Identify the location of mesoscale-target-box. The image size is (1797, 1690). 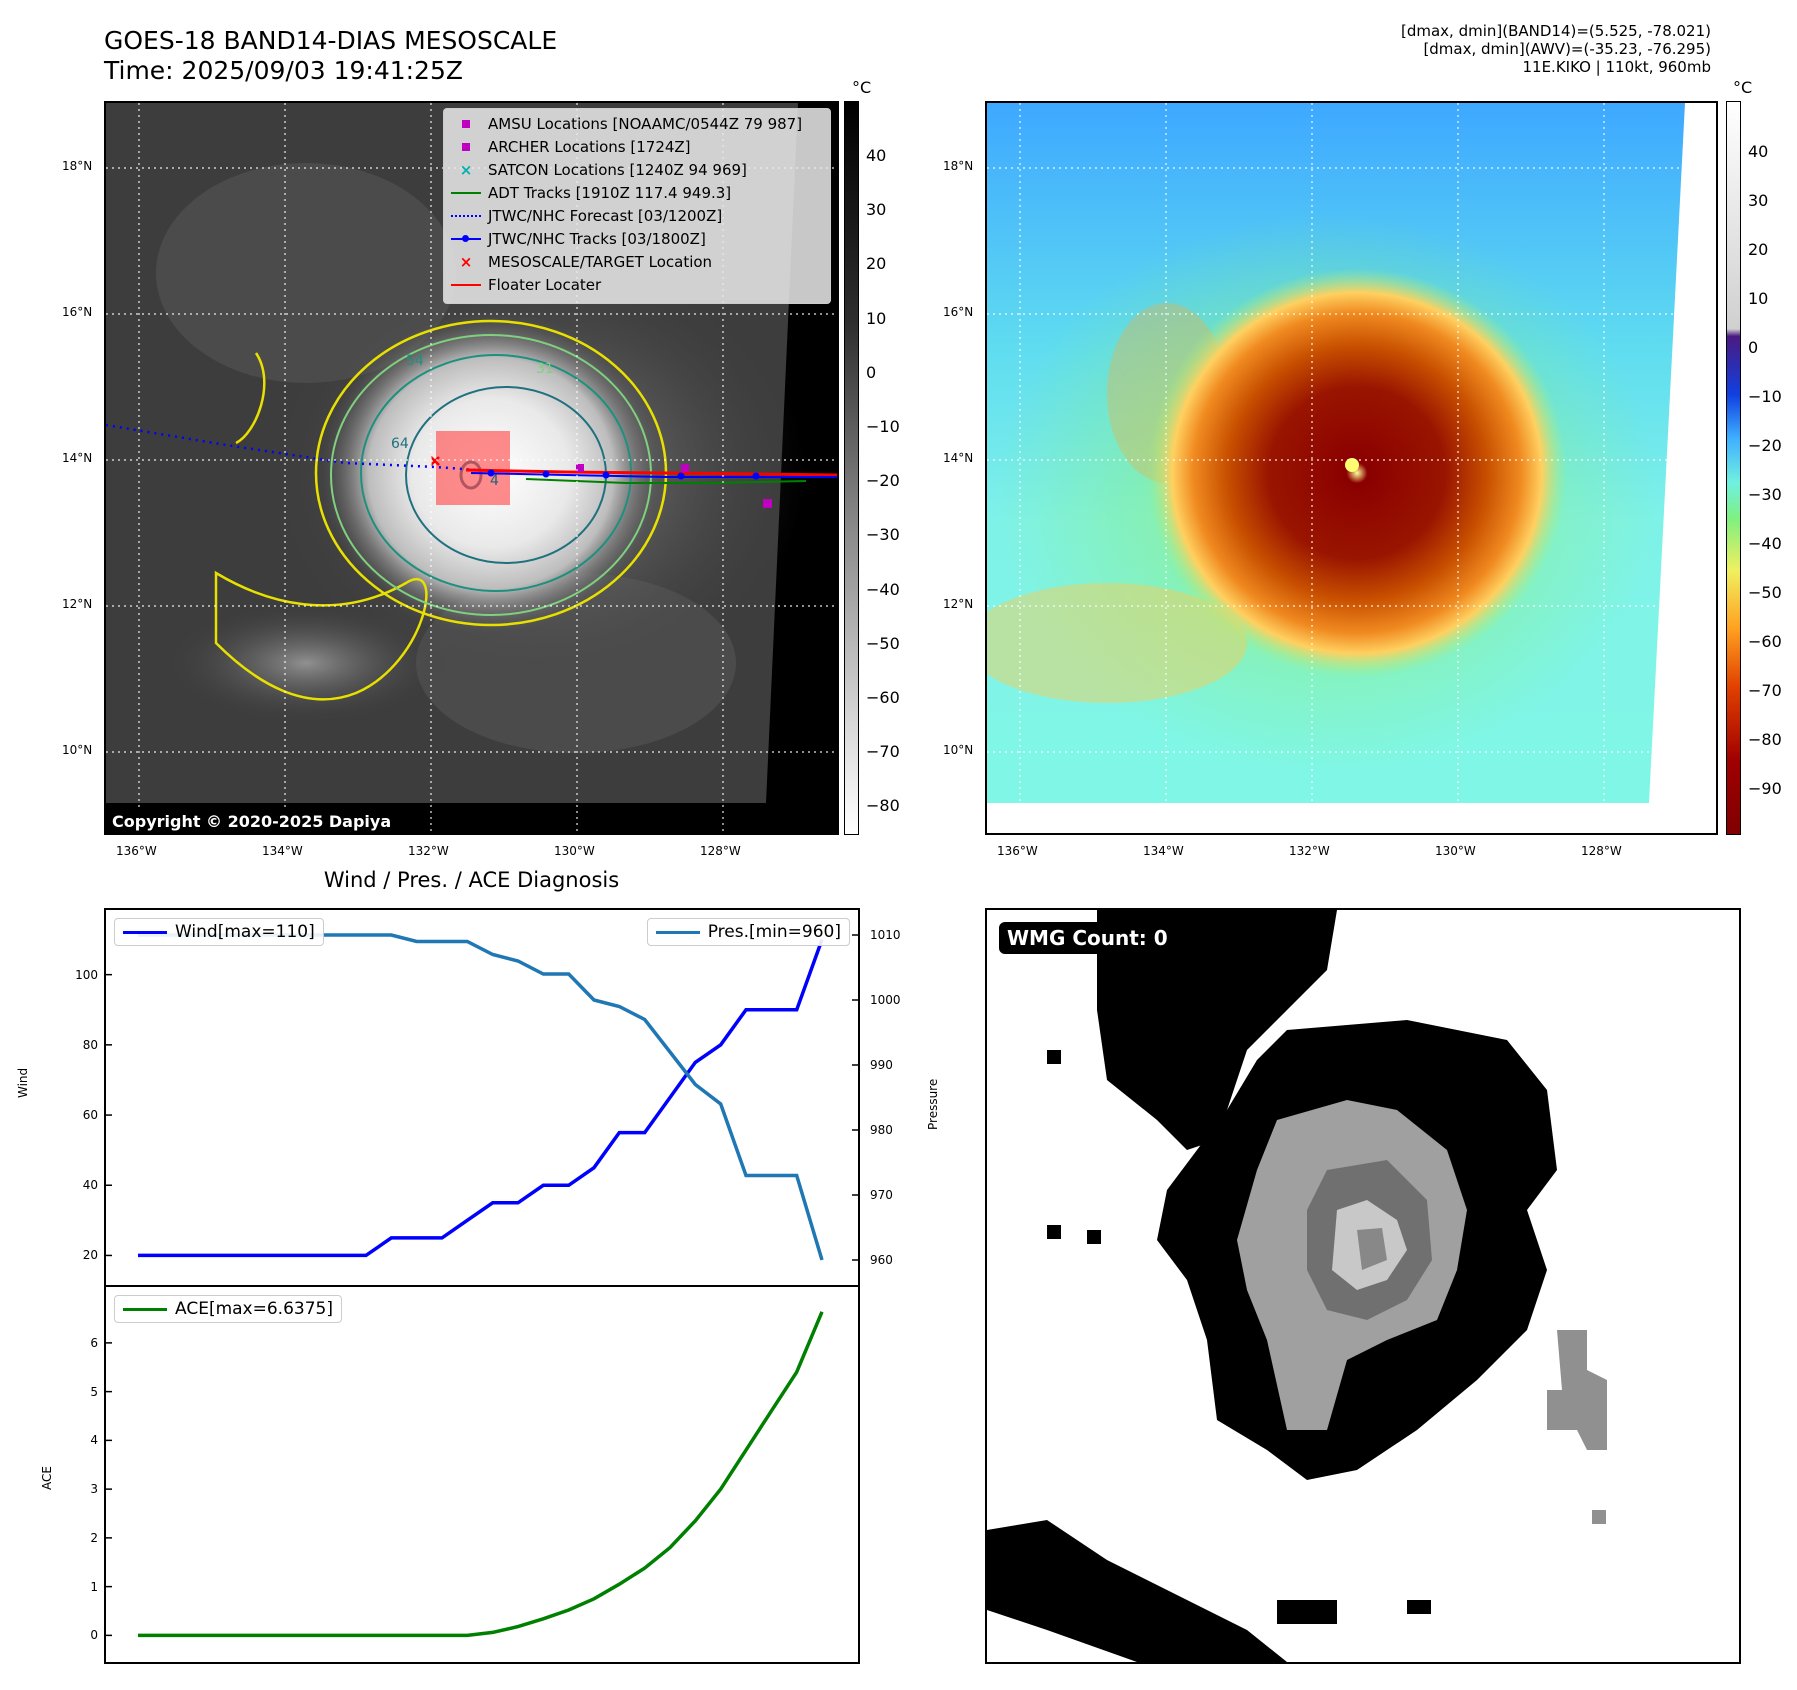
(473, 468).